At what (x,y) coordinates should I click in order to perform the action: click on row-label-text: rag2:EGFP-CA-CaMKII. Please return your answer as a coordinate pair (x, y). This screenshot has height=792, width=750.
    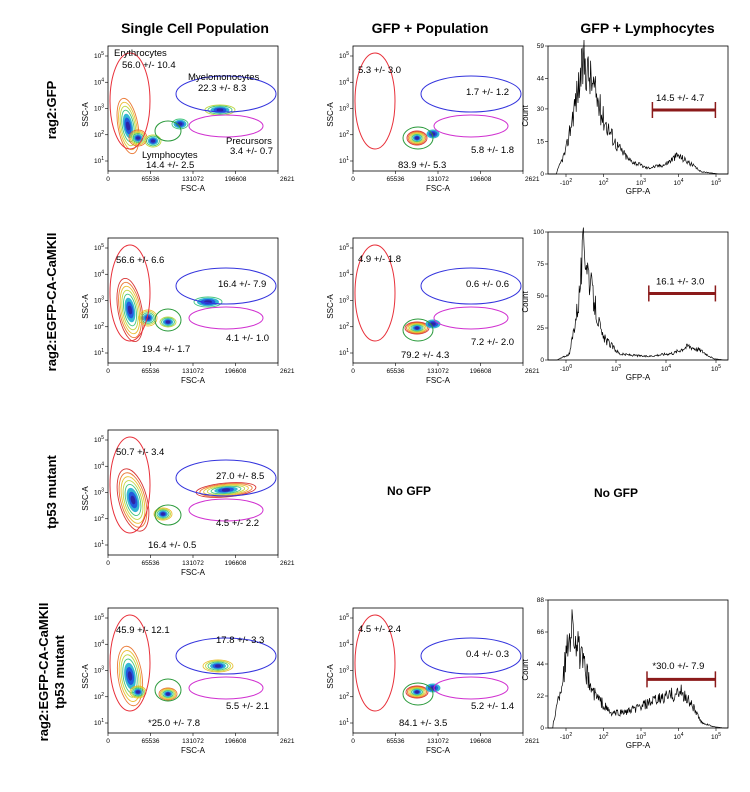
    Looking at the image, I should click on (51, 302).